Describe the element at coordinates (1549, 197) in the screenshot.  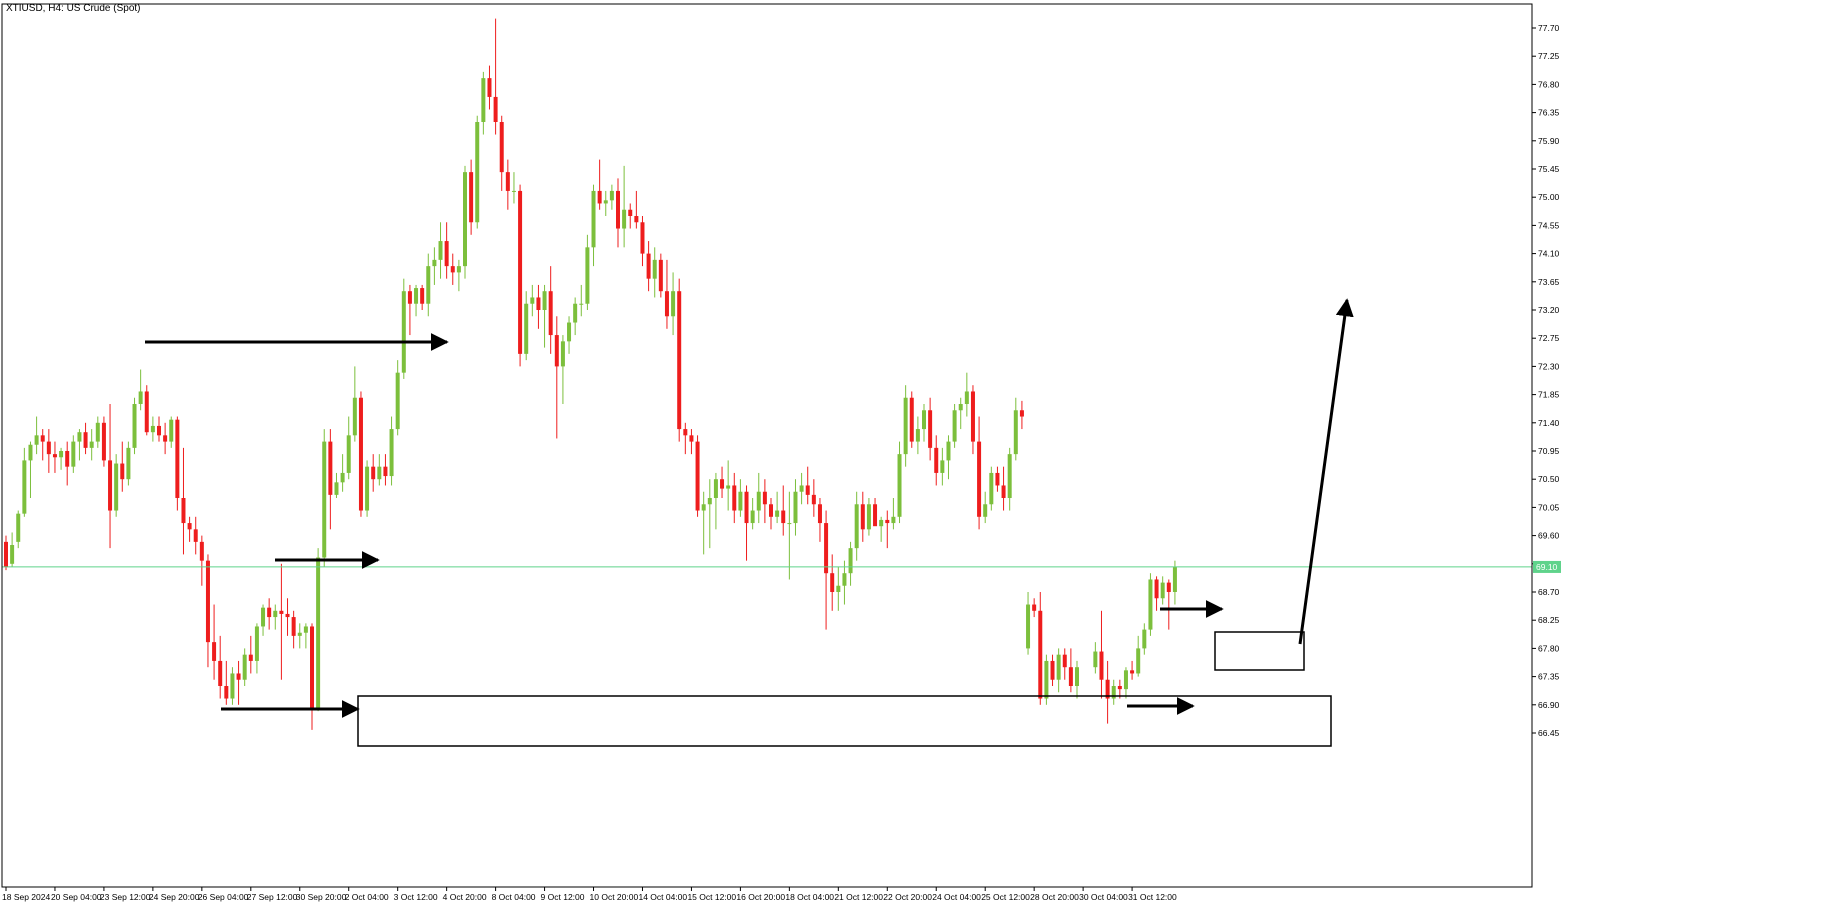
I see `price-tick-label: 75.00` at that location.